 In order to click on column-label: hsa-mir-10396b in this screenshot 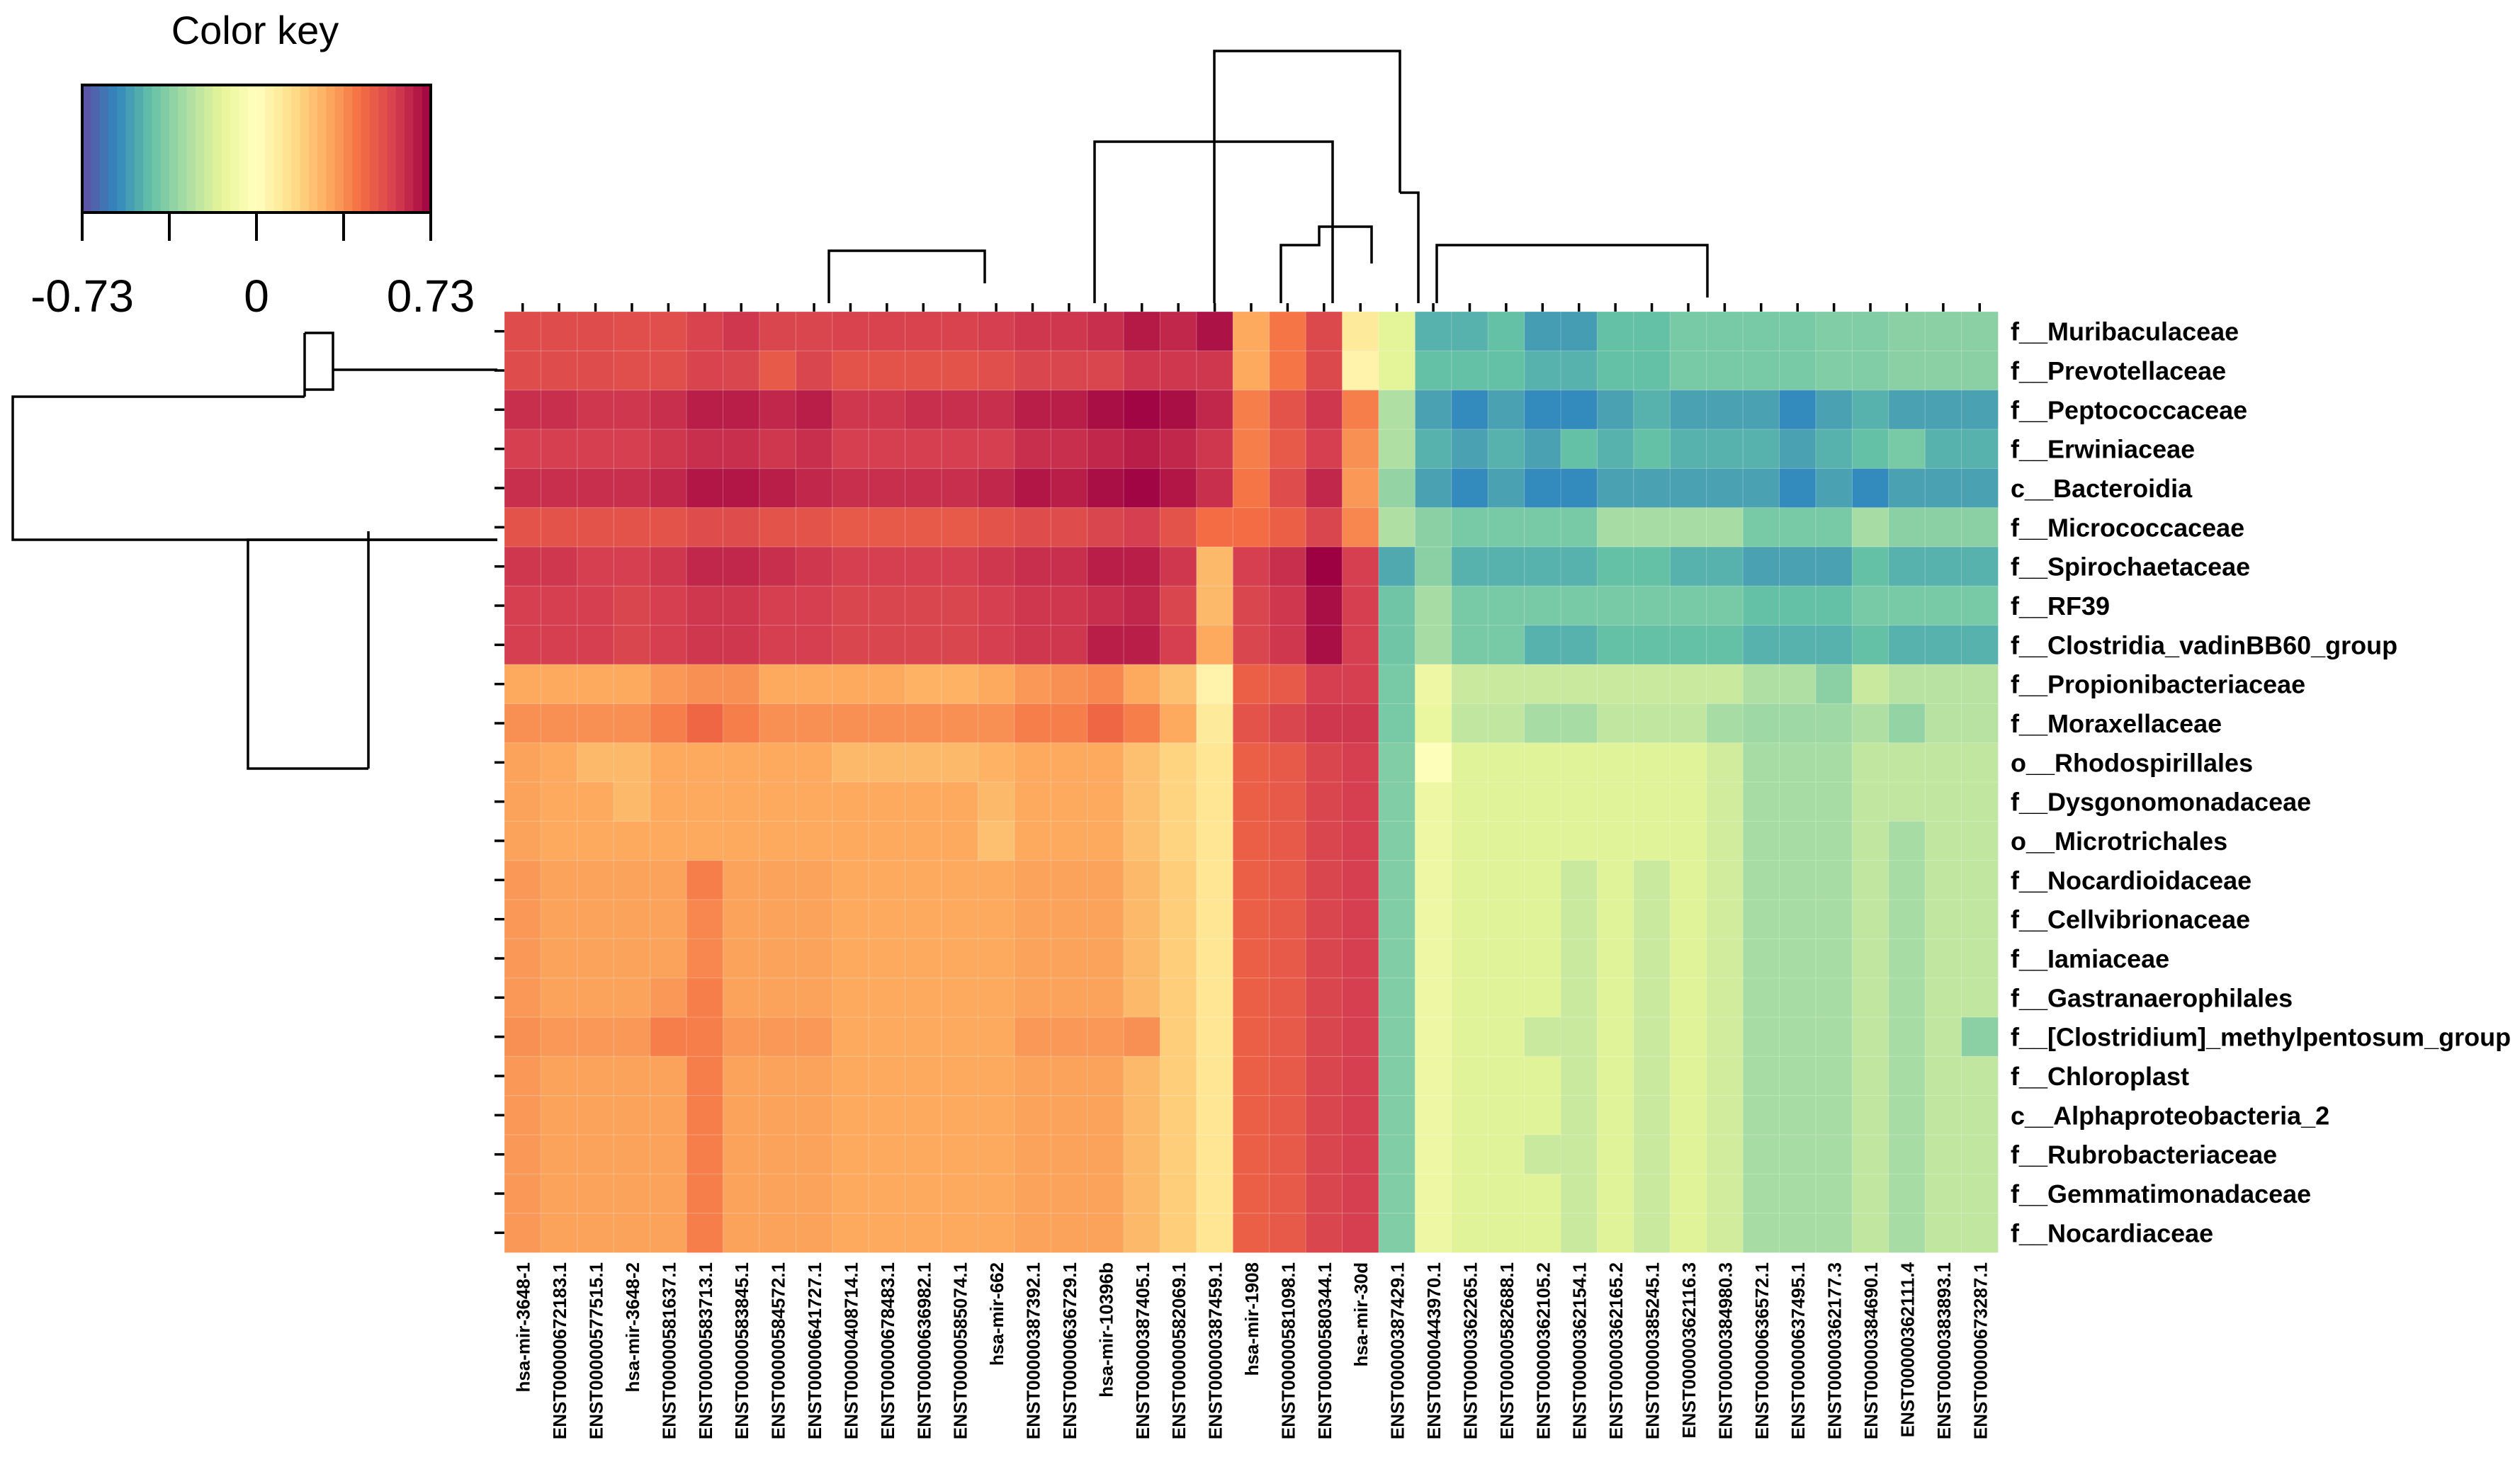, I will do `click(1106, 1330)`.